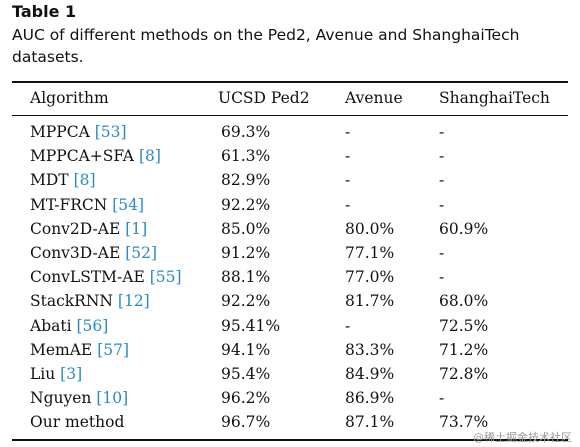  Describe the element at coordinates (370, 374) in the screenshot. I see `cell-avenue: 84.9%` at that location.